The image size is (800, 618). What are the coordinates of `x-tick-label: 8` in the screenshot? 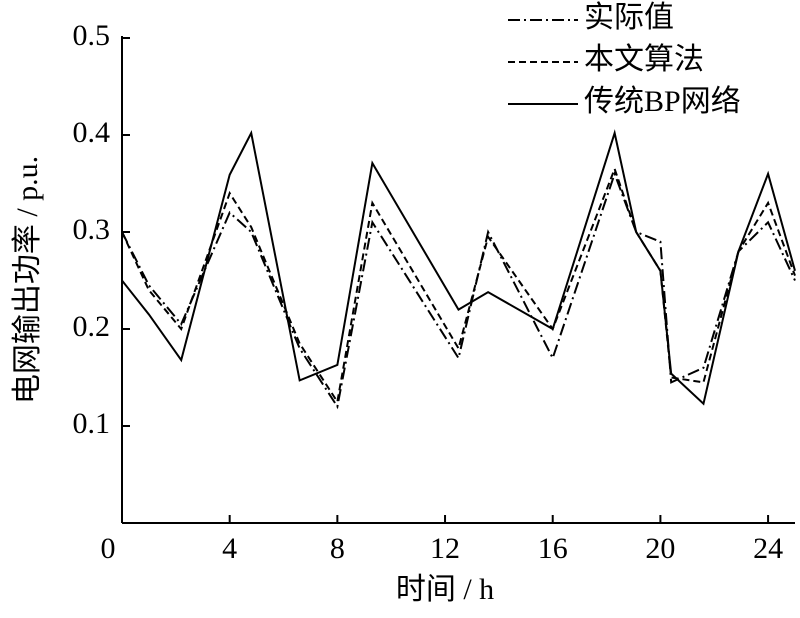 It's located at (337, 548).